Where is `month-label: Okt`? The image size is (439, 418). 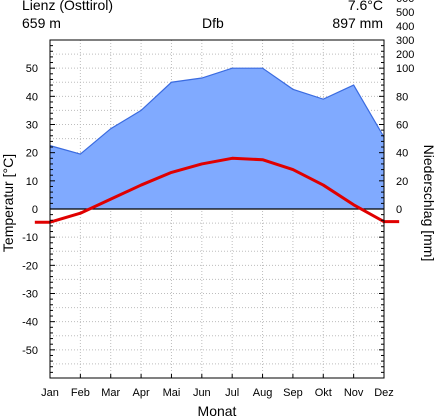
month-label: Okt is located at coordinates (323, 393).